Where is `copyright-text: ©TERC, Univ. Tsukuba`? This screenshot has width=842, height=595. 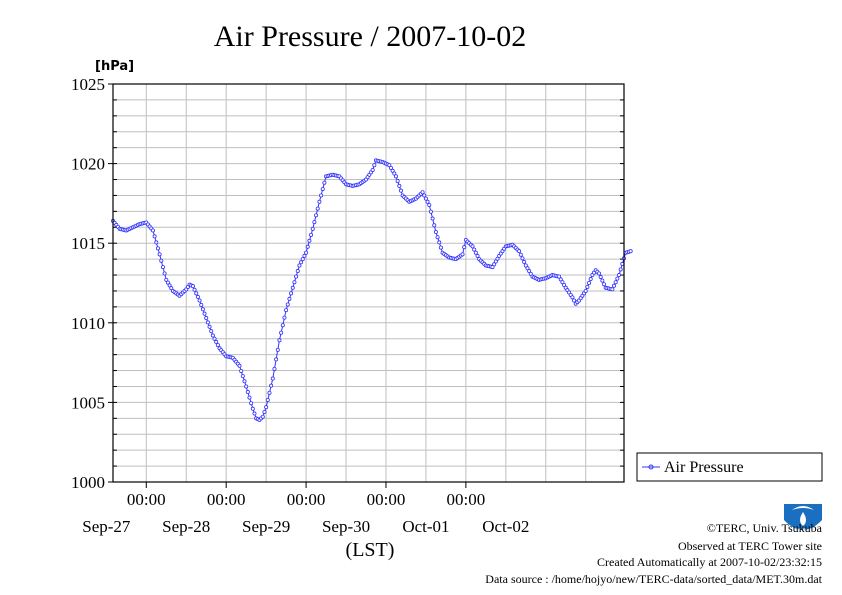
copyright-text: ©TERC, Univ. Tsukuba is located at coordinates (765, 528).